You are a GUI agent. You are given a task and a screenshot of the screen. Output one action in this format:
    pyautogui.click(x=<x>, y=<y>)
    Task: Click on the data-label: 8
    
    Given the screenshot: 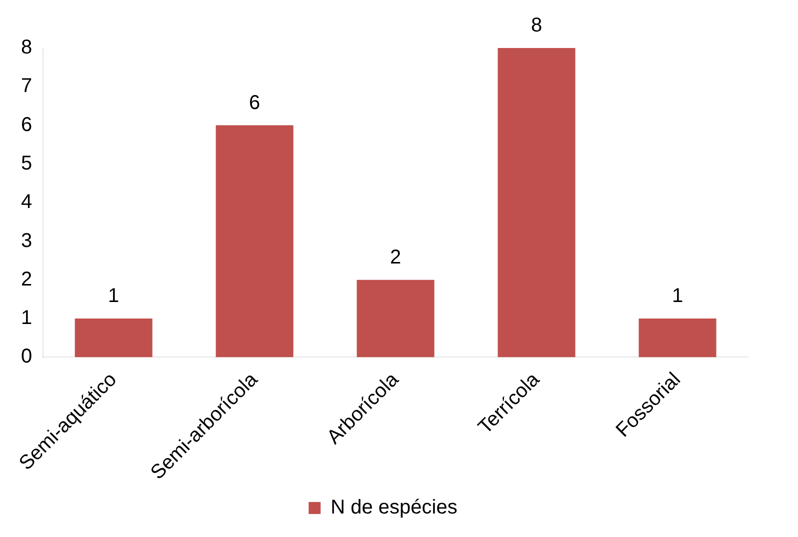 What is the action you would take?
    pyautogui.click(x=536, y=25)
    